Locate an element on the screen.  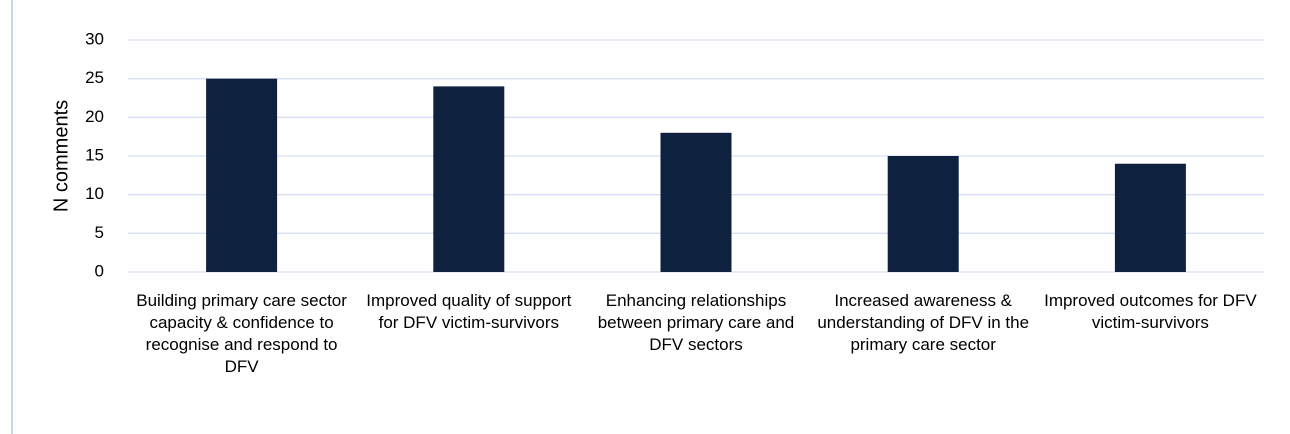
y-tick-label: 30 is located at coordinates (94, 38).